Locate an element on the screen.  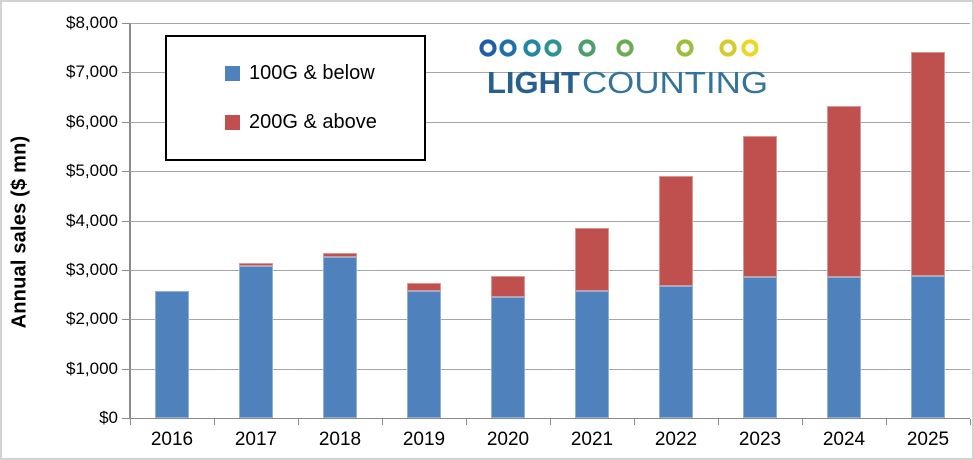
x-axis-tick-labels: 2016 2017 2018 2019 2020 2021 2022 2023 2024 2025 is located at coordinates (550, 442).